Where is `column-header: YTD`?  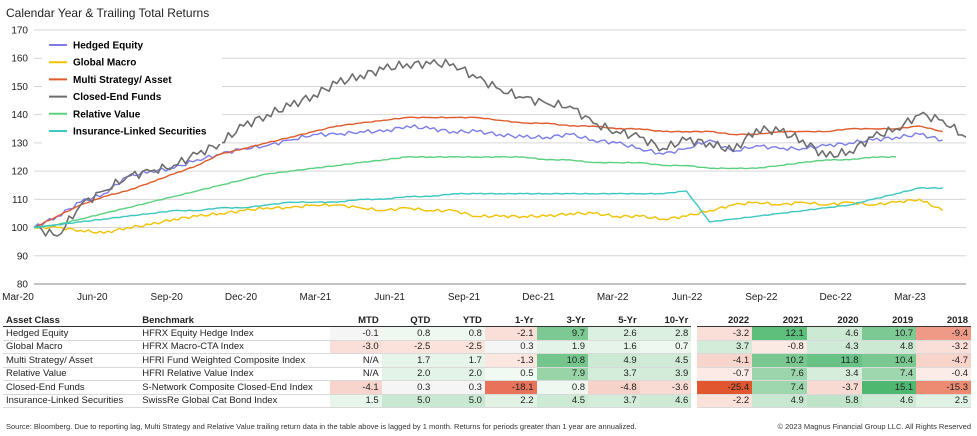 column-header: YTD is located at coordinates (459, 320).